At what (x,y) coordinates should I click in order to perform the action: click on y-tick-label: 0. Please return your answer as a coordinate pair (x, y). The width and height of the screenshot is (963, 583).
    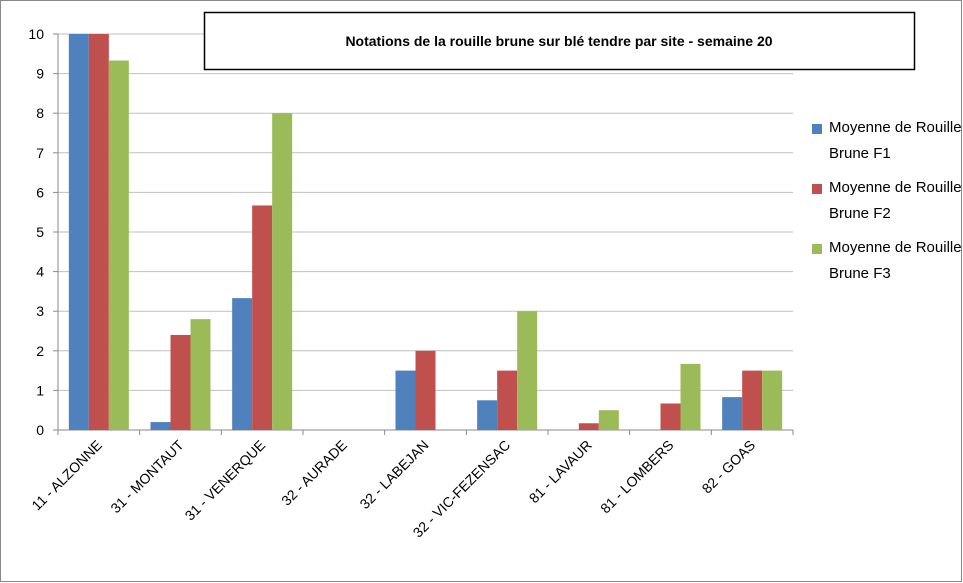
    Looking at the image, I should click on (40, 430).